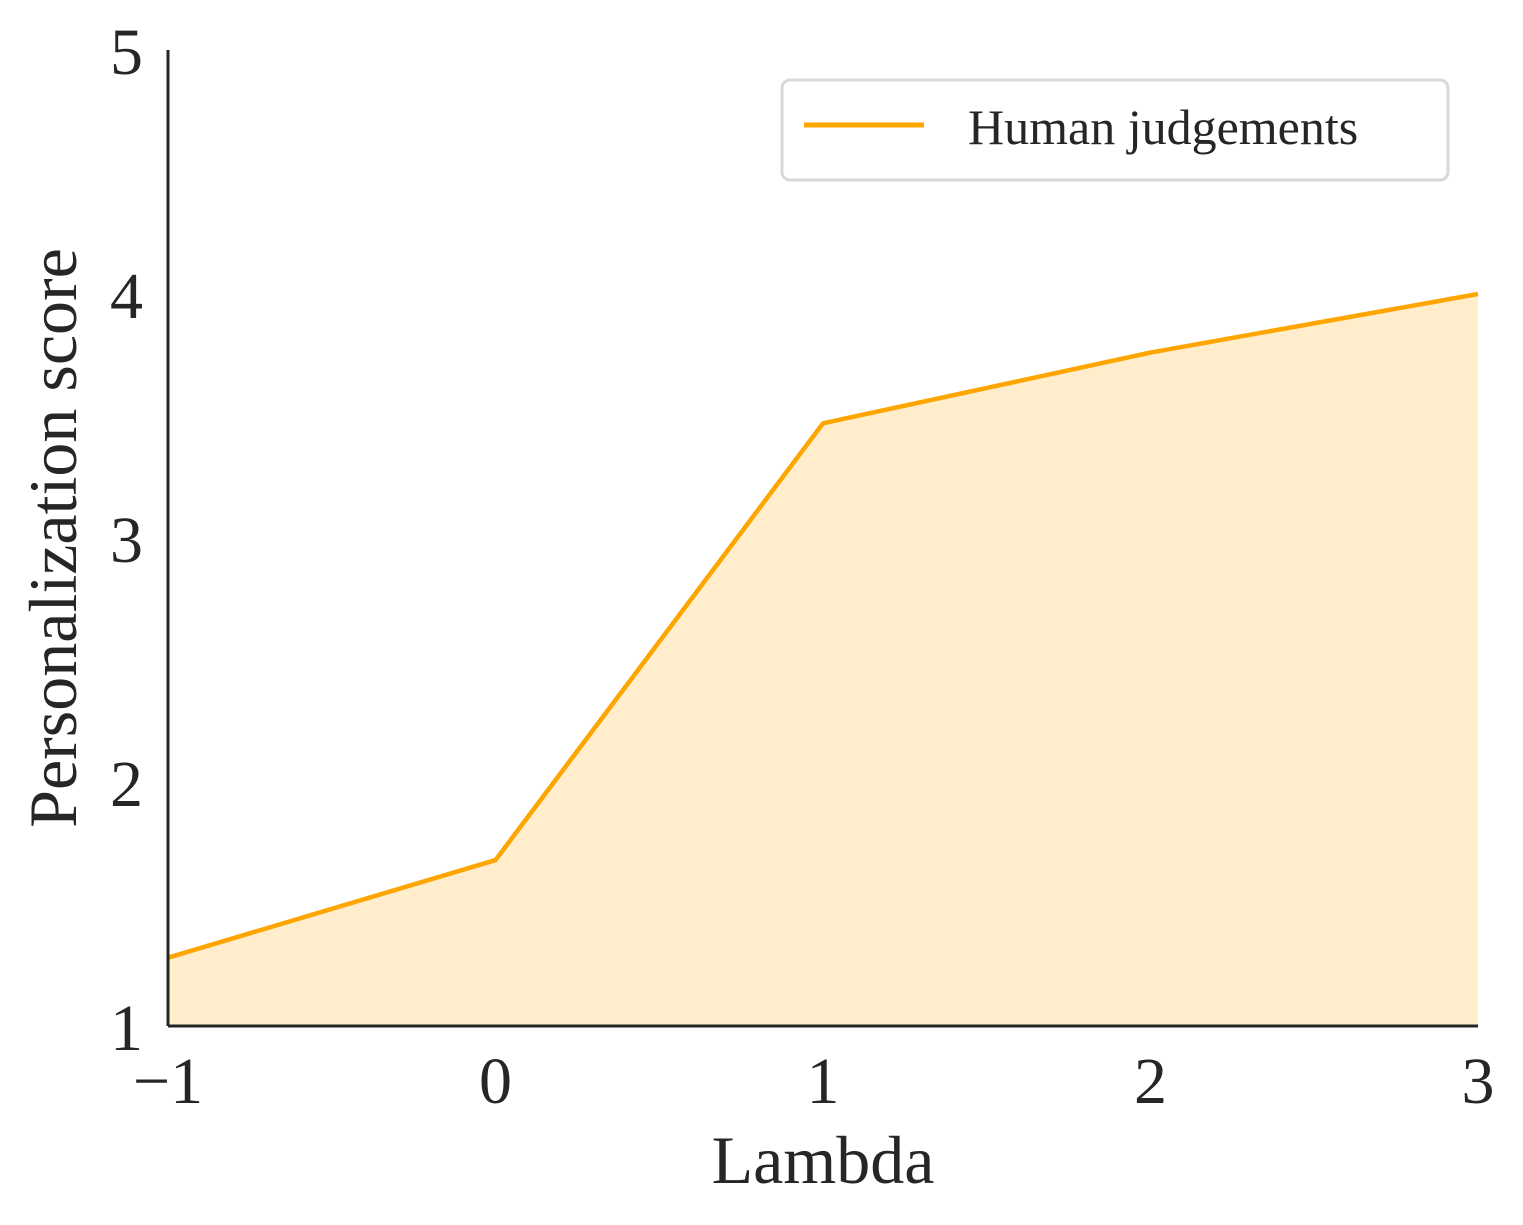 The height and width of the screenshot is (1225, 1523). Describe the element at coordinates (1150, 1081) in the screenshot. I see `x-tick-label: 2` at that location.